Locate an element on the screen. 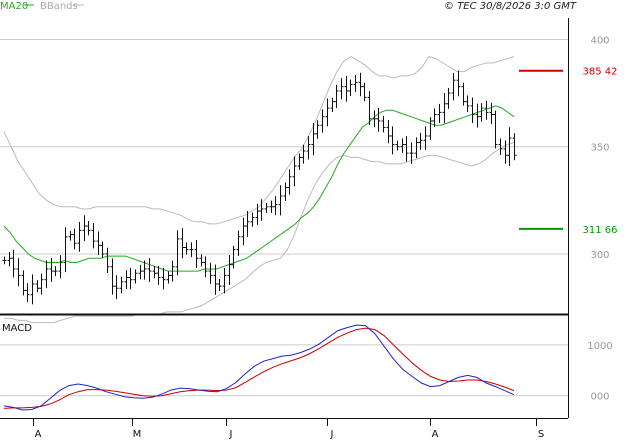 This screenshot has height=440, width=627. ma20-legend-label: MA20 is located at coordinates (14, 6).